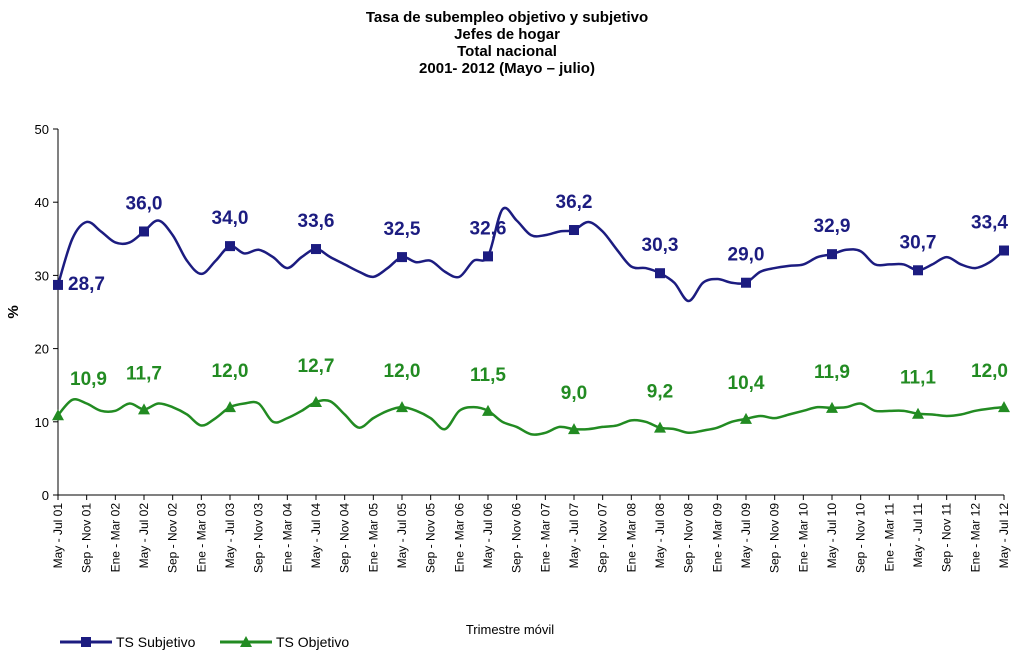  Describe the element at coordinates (689, 538) in the screenshot. I see `x-tick-label: Sep - Nov 08` at that location.